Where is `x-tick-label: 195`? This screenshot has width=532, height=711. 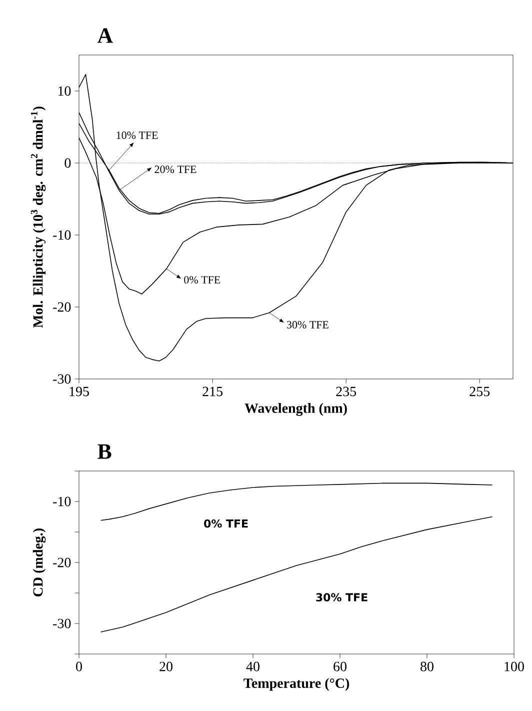 x-tick-label: 195 is located at coordinates (79, 391).